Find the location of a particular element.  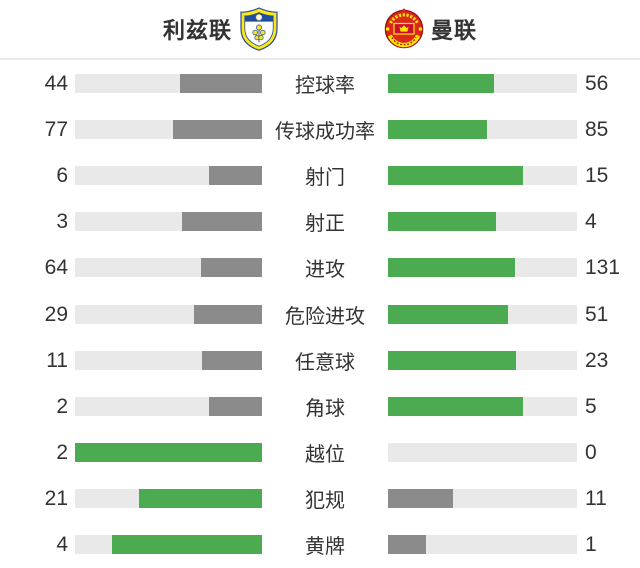

stat-row: 77 传球成功率 85 is located at coordinates (320, 129).